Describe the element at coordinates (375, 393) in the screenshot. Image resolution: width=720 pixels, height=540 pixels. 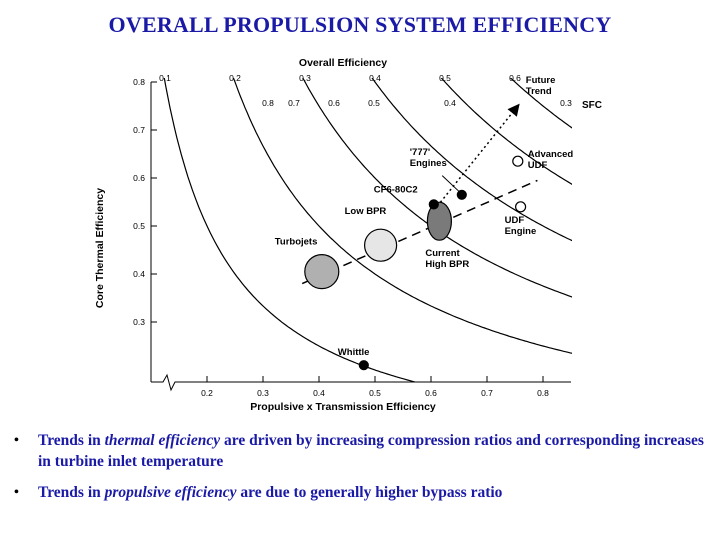
I see `x-tick-label: 0.5` at that location.